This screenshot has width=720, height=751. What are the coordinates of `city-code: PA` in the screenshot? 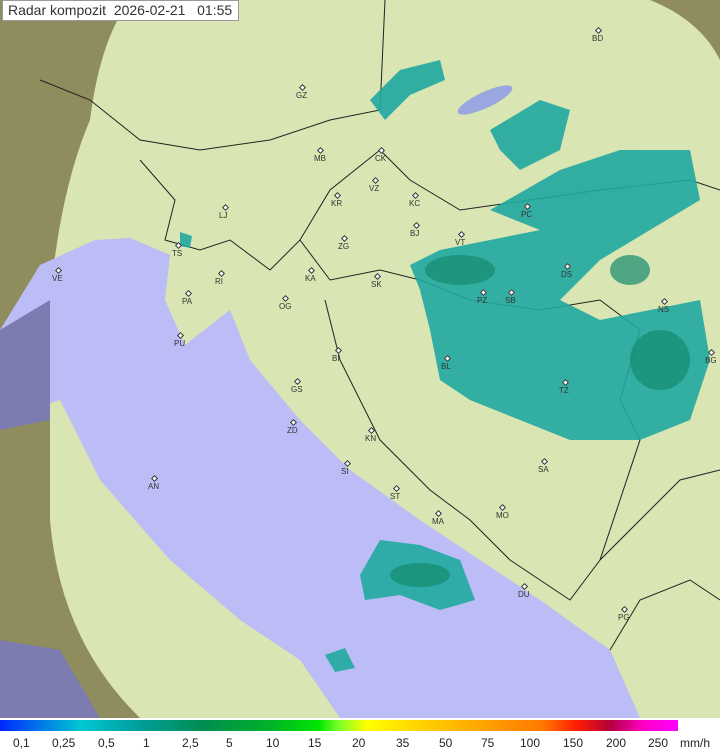 It's located at (187, 301).